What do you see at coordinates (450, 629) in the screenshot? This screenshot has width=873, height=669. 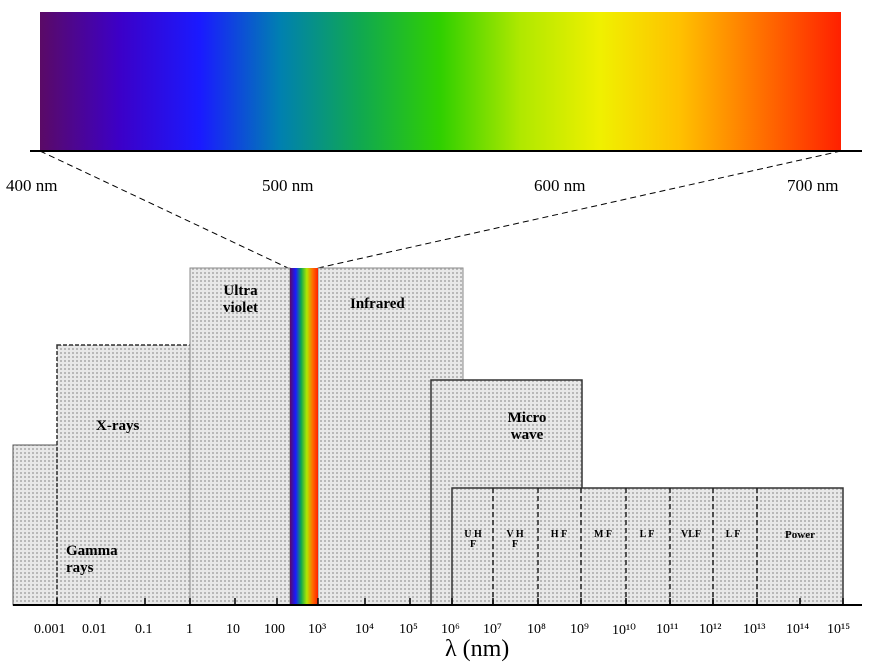 I see `tick-label: 10⁶` at bounding box center [450, 629].